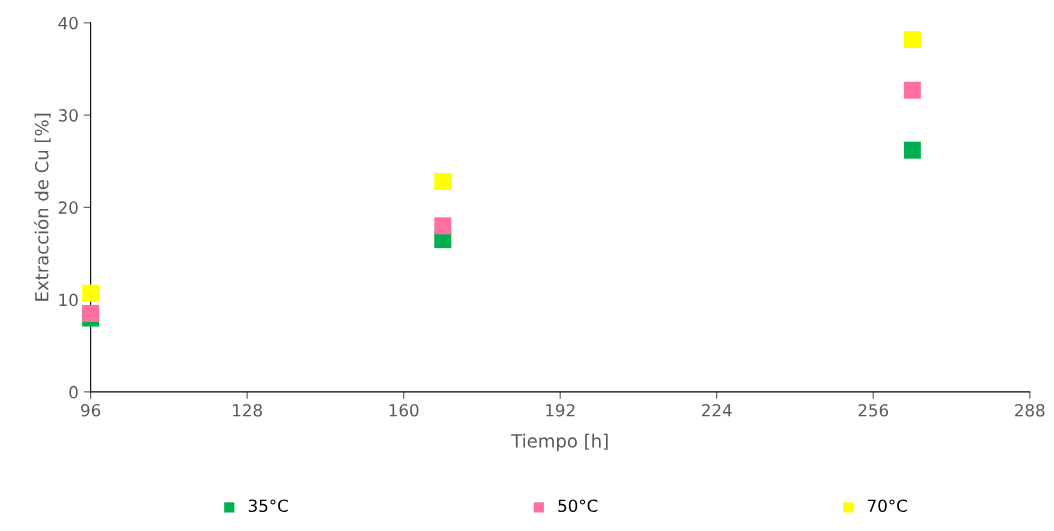  I want to click on y-tick-label: 0, so click(73, 392).